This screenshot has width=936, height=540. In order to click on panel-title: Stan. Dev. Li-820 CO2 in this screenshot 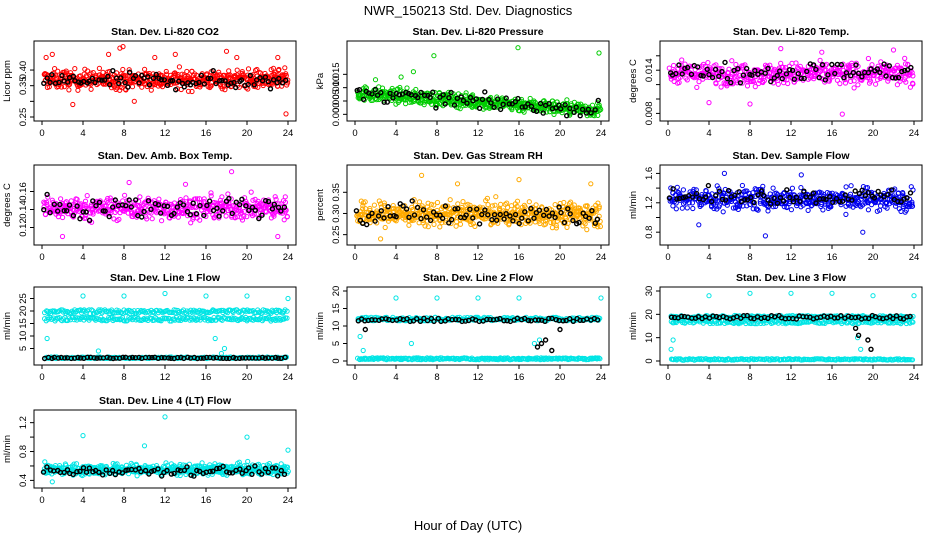, I will do `click(165, 32)`.